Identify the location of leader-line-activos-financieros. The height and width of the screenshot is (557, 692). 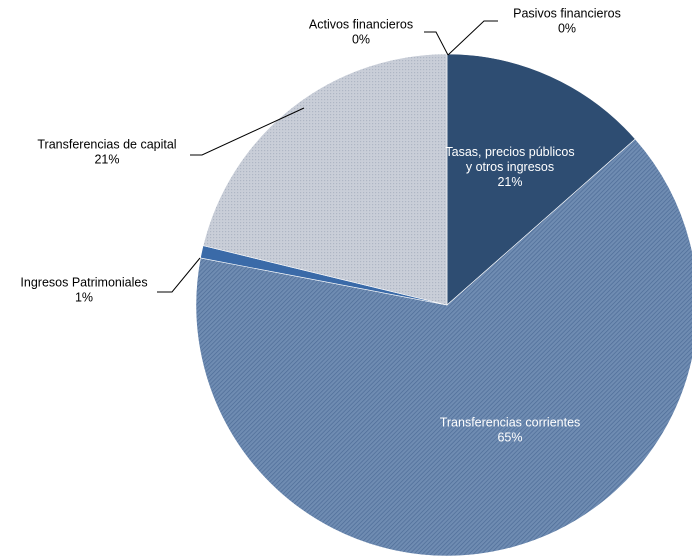
(436, 43).